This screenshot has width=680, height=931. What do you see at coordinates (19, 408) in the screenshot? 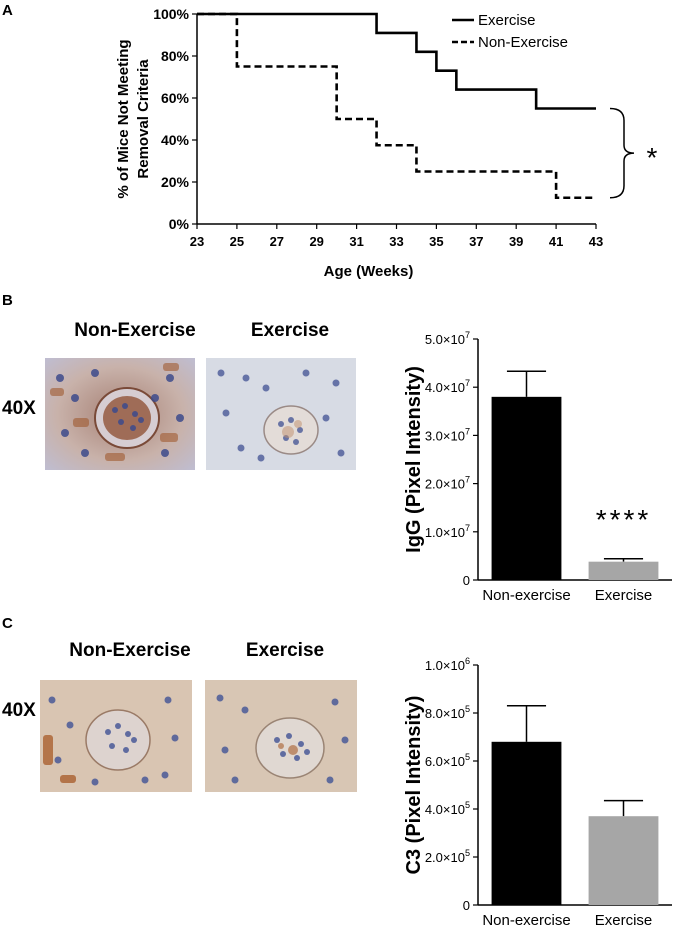
I see `panel-b-magnification: 40X` at bounding box center [19, 408].